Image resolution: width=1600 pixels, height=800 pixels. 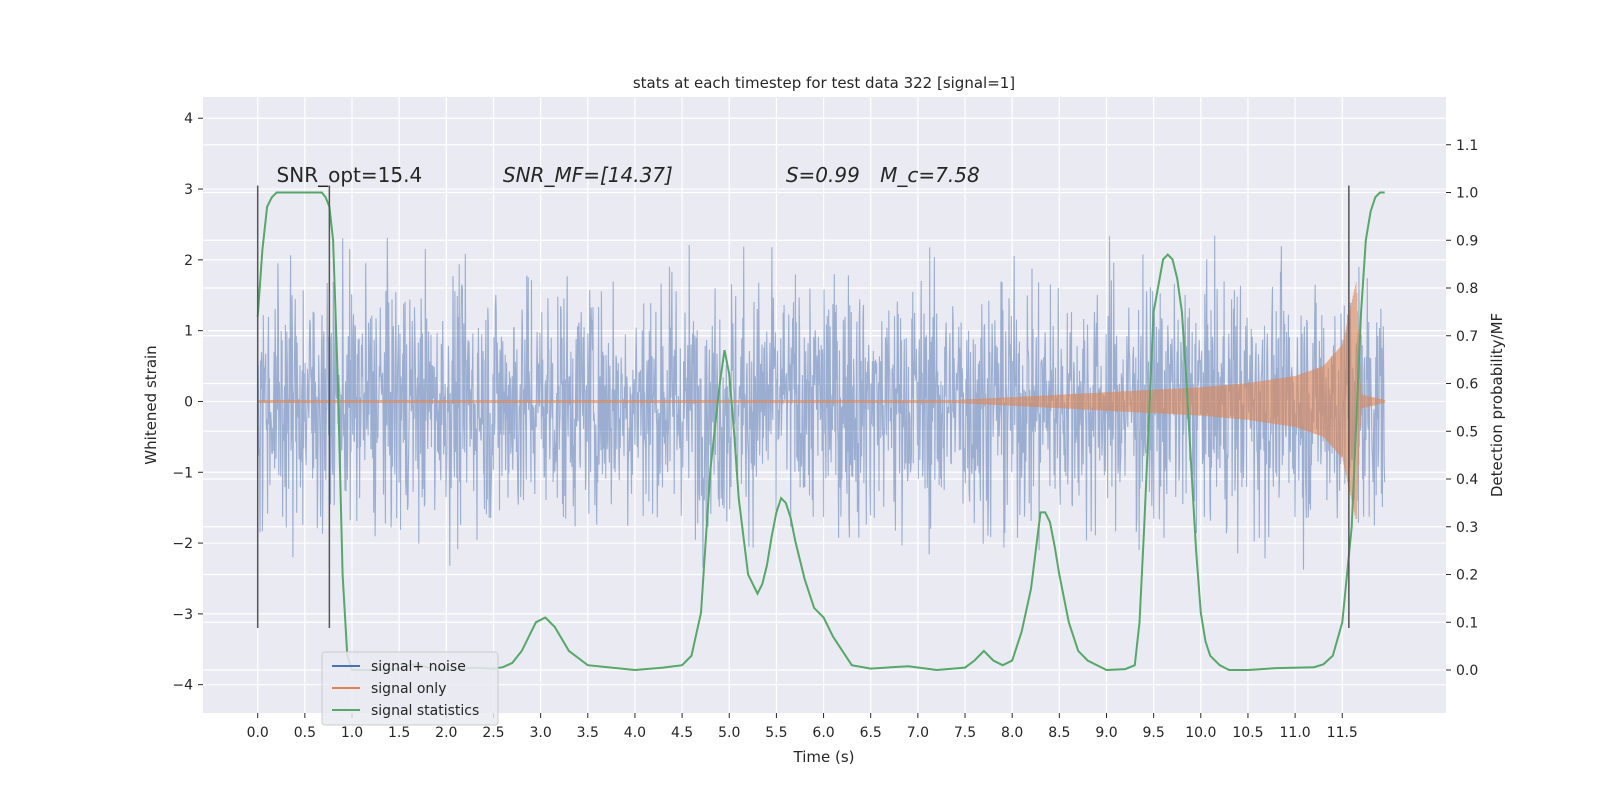 I want to click on y2-tick-label: 1.1, so click(x=1467, y=146).